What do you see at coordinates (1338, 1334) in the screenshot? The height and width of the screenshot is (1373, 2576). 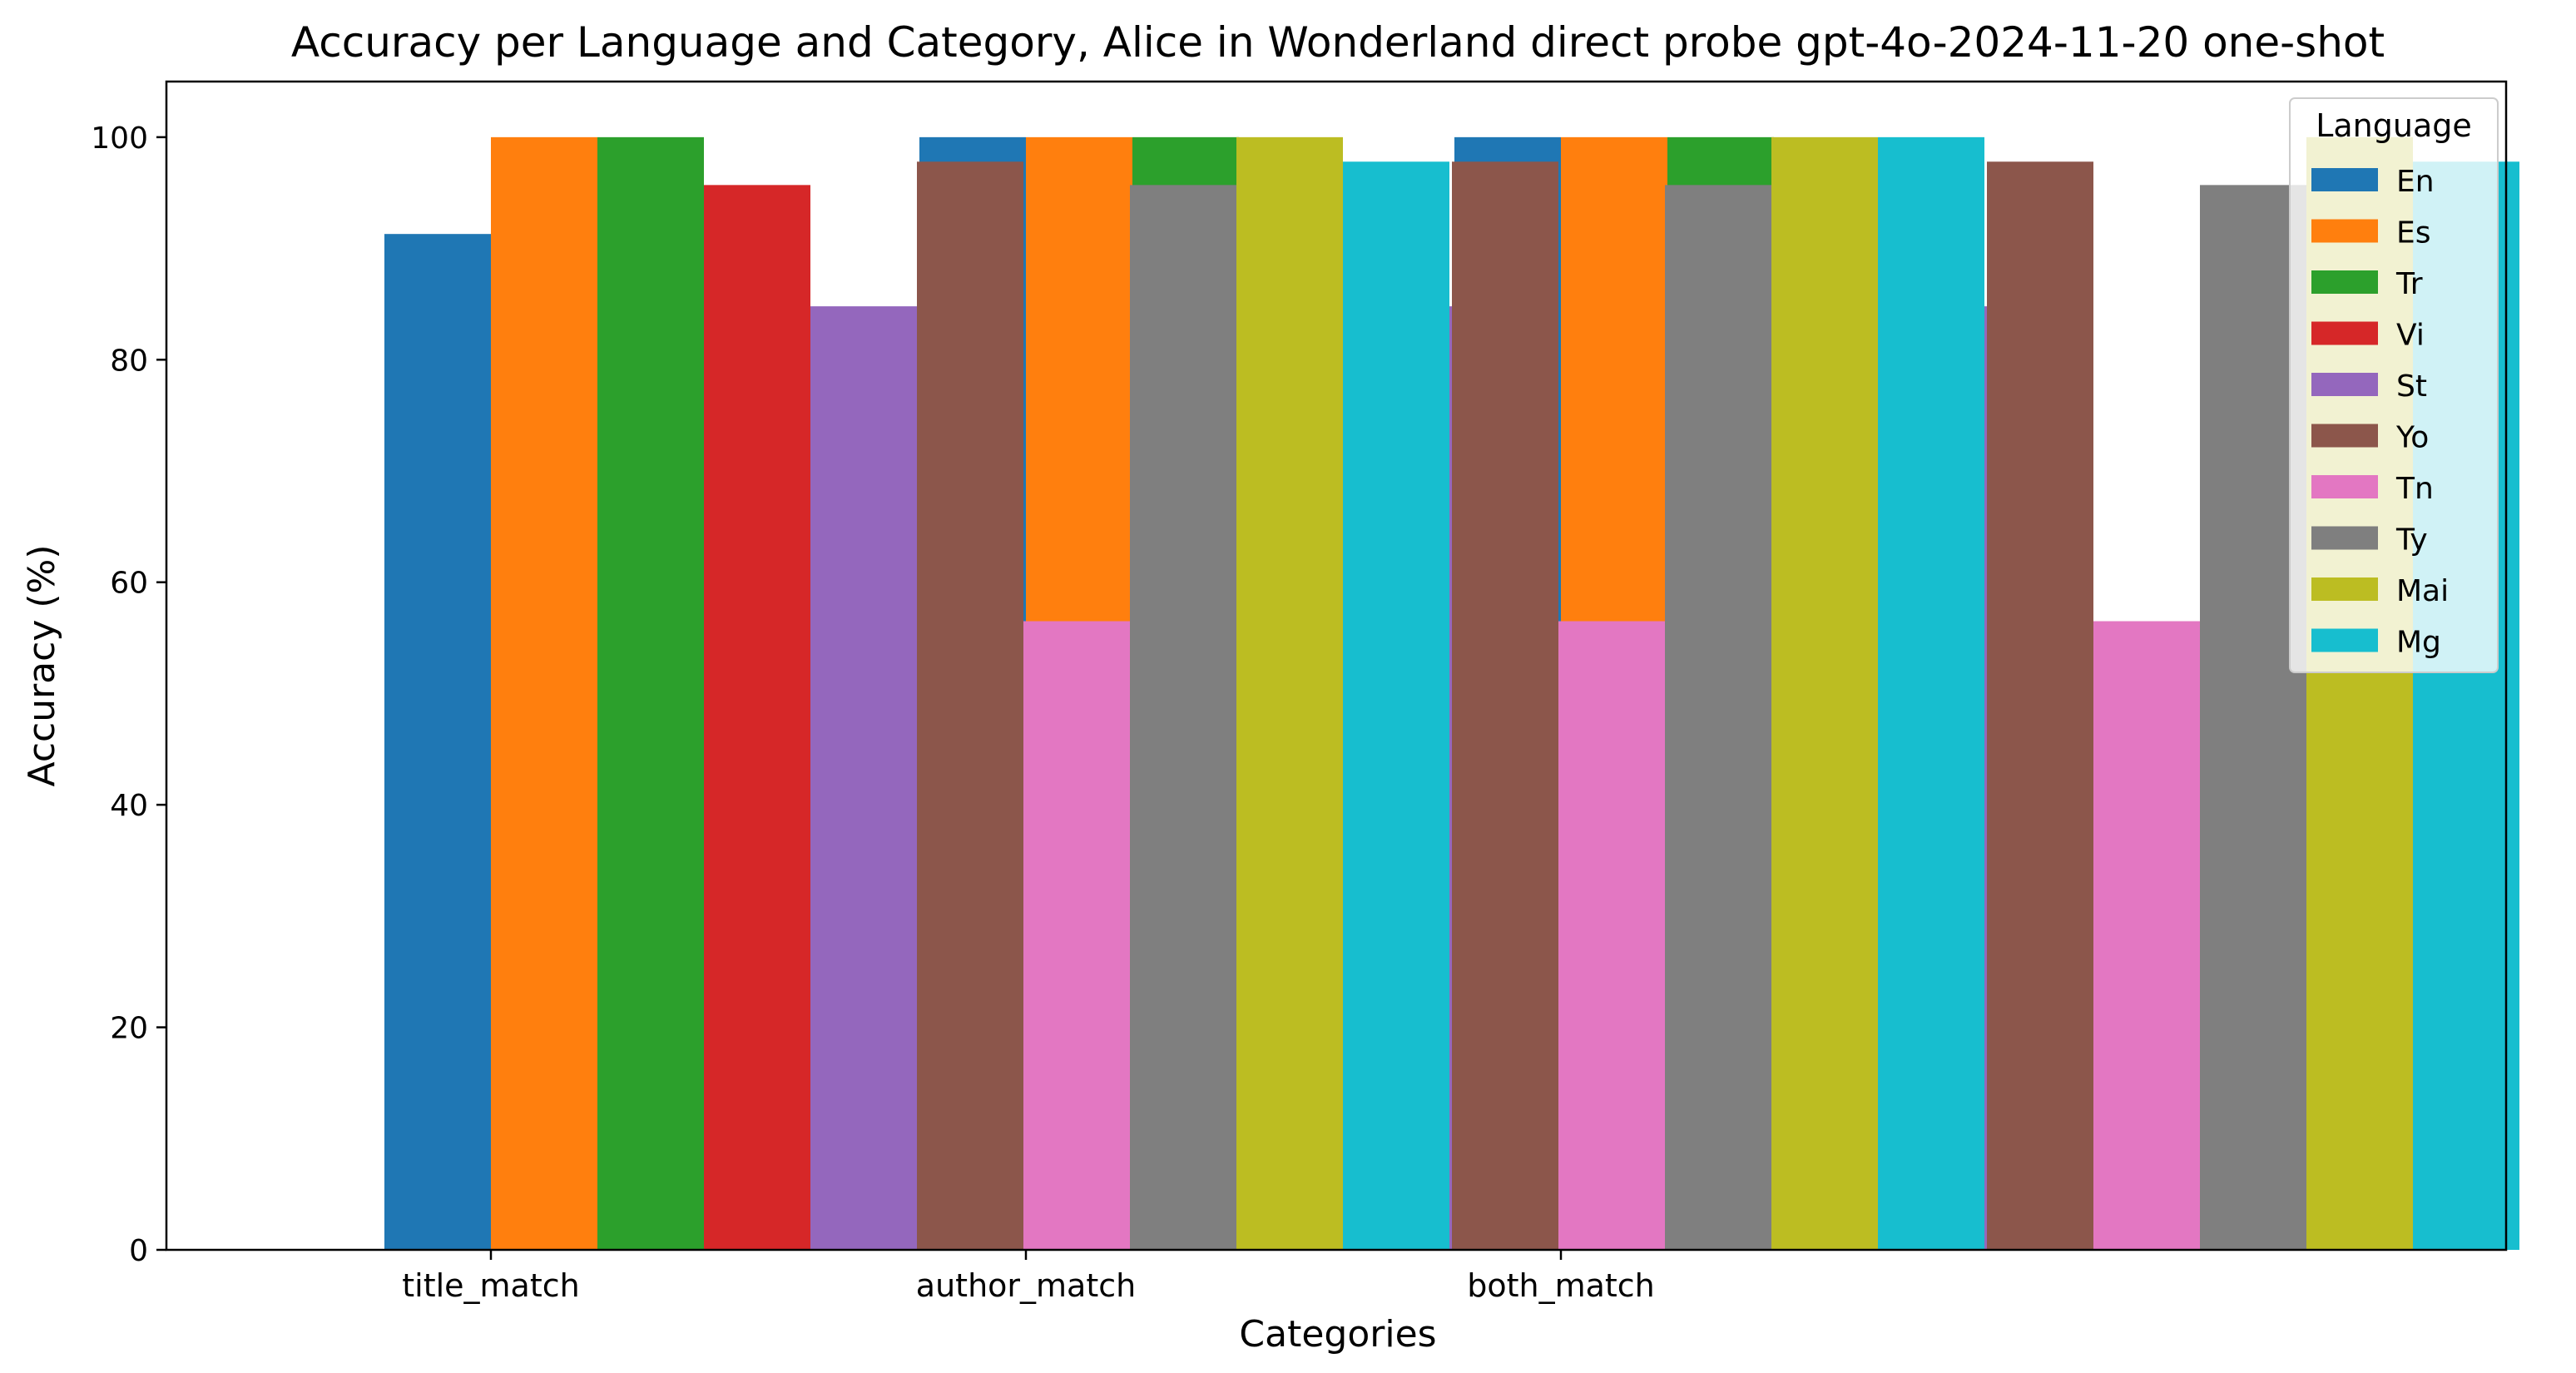 I see `x-axis-label: Categories` at bounding box center [1338, 1334].